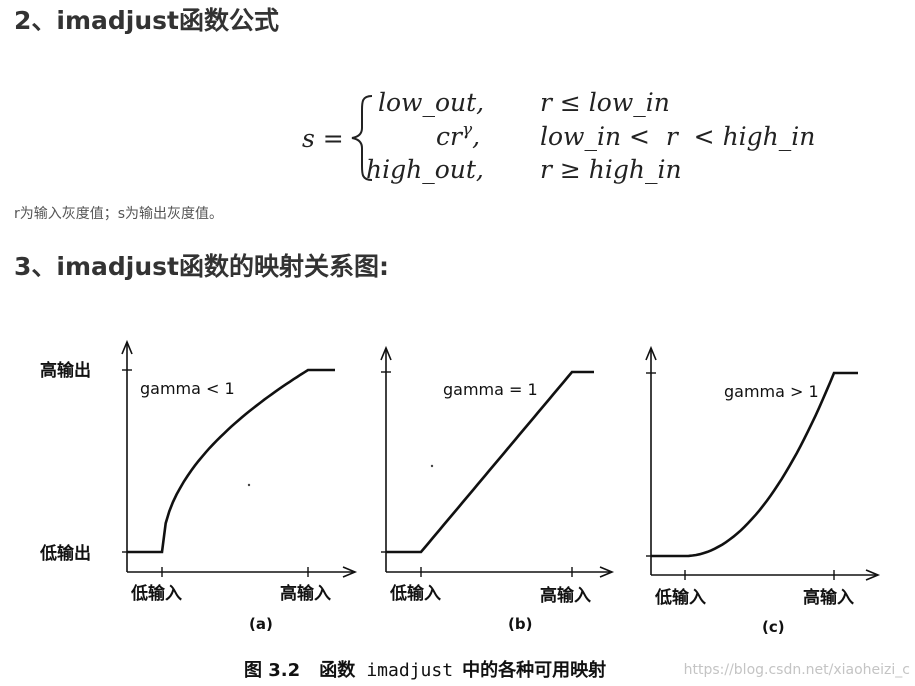  I want to click on panel-a-sublabel: (a), so click(261, 624).